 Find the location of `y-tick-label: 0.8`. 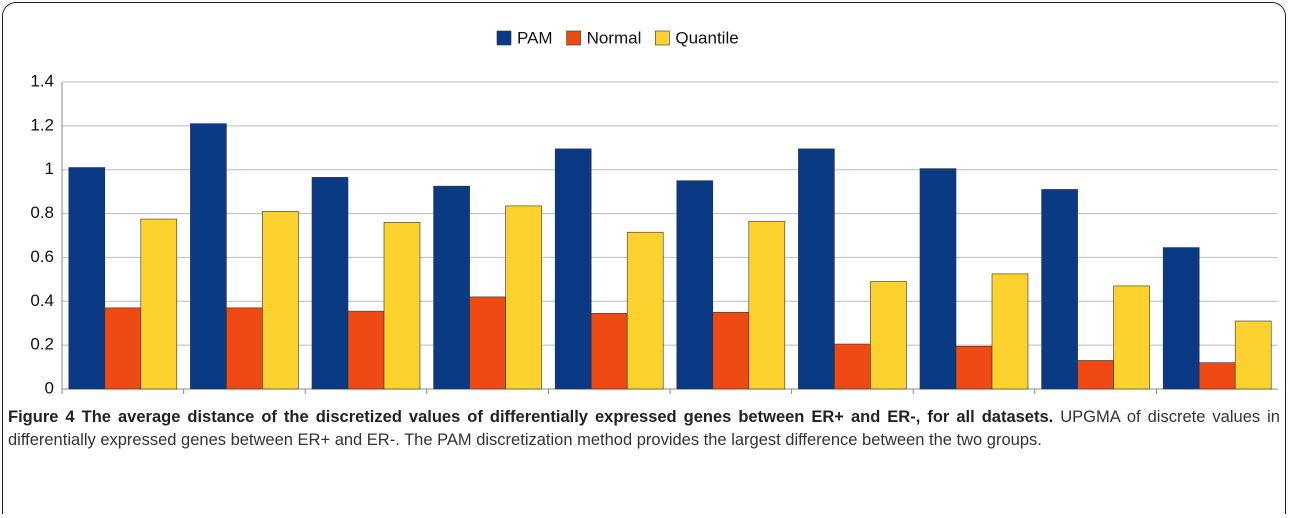

y-tick-label: 0.8 is located at coordinates (42, 212).